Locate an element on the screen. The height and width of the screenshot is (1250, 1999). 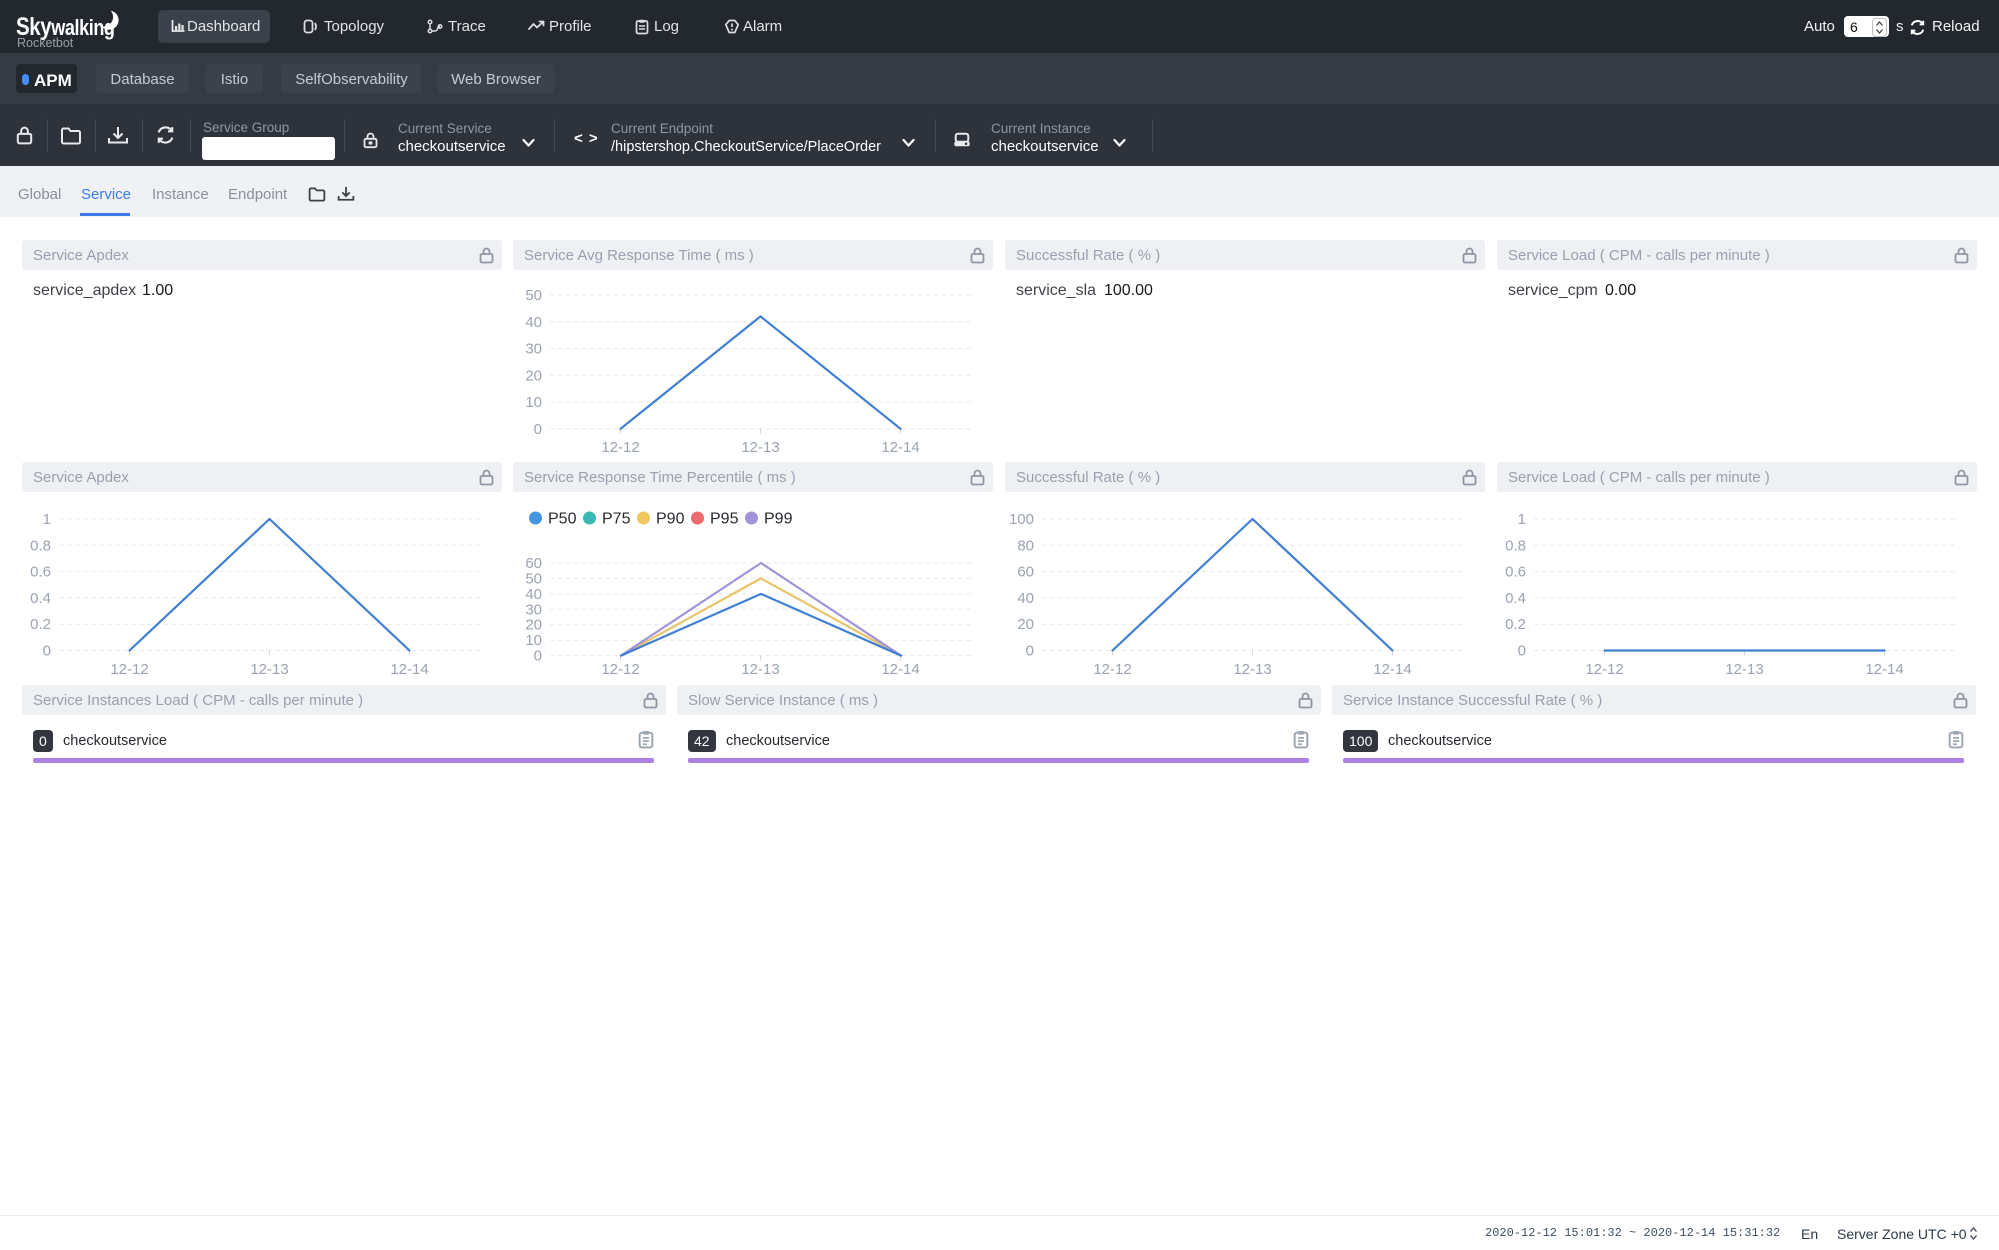
svg-text: P90 is located at coordinates (670, 519).